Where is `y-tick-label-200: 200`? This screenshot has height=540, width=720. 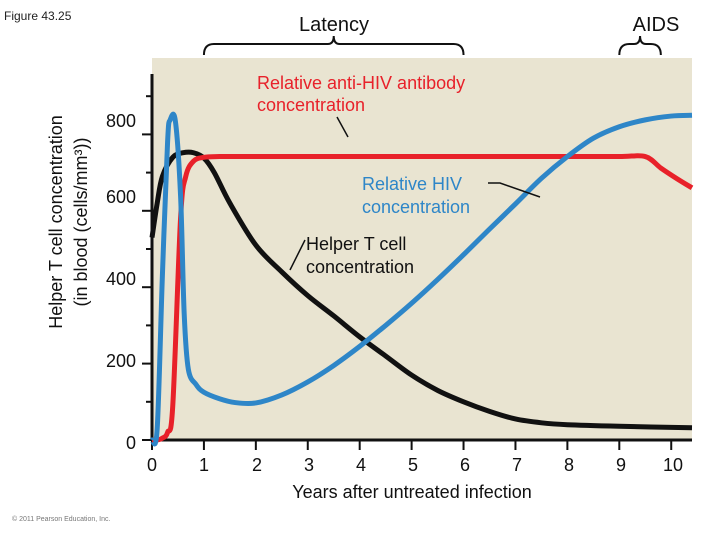
y-tick-label-200: 200 is located at coordinates (121, 361).